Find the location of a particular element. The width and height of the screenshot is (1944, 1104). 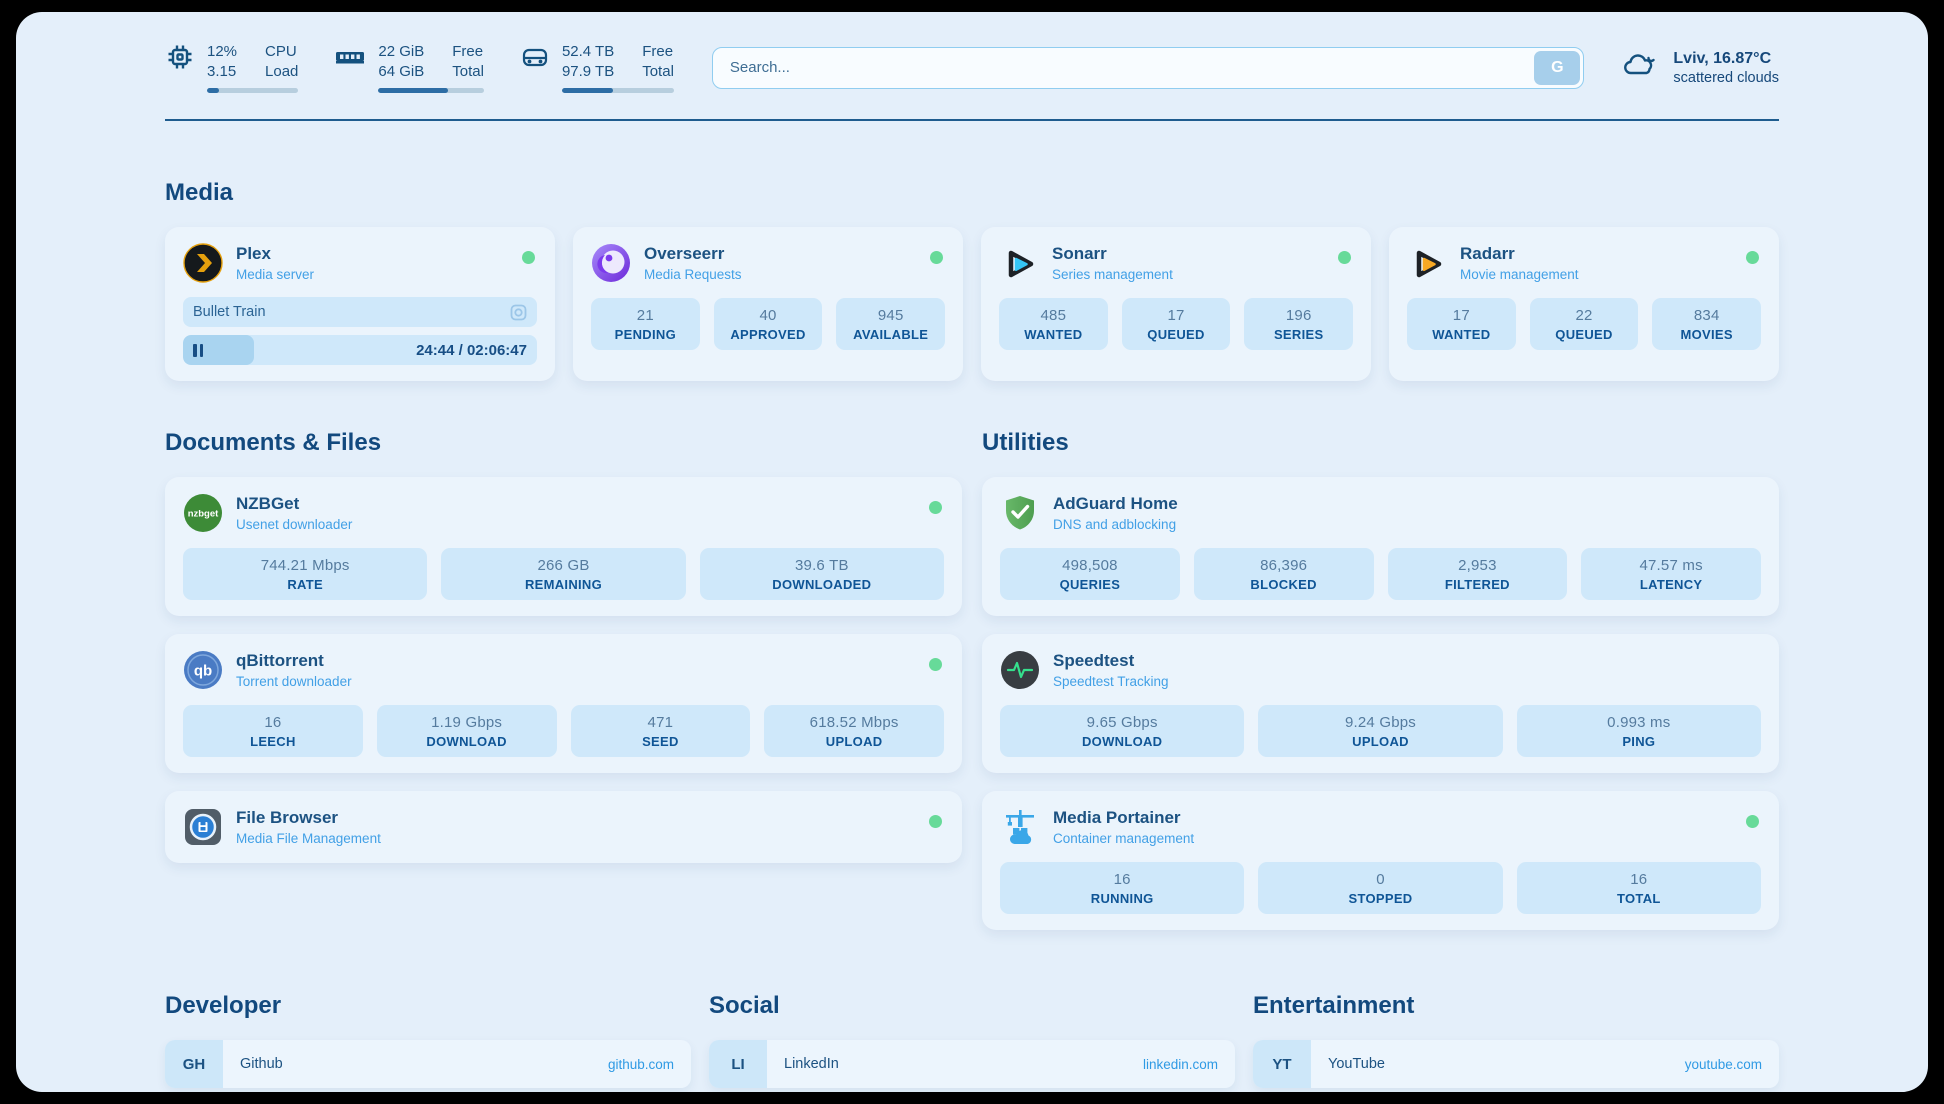

top-bar: 12% 3.15 CPU Load is located at coordinates (972, 67).